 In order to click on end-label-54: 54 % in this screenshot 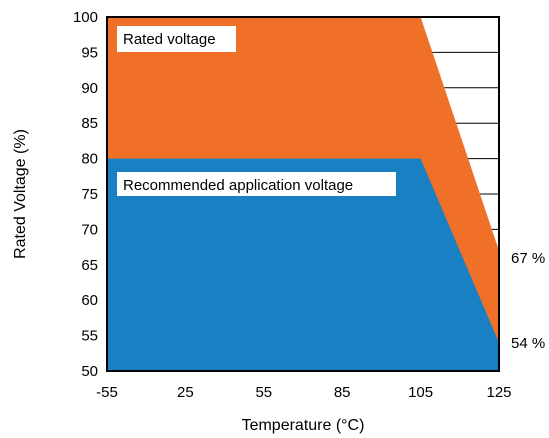, I will do `click(528, 343)`.